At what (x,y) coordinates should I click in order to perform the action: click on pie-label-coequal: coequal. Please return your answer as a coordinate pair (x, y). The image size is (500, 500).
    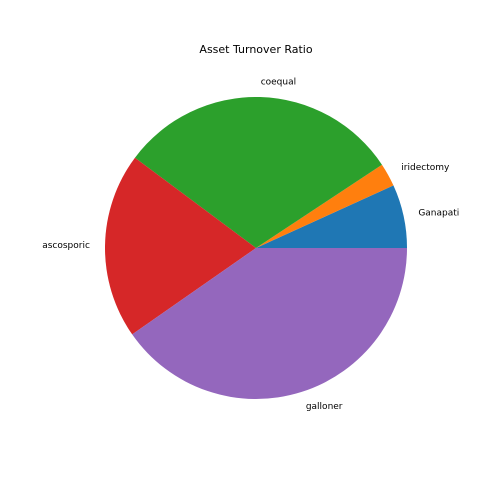
    Looking at the image, I should click on (278, 82).